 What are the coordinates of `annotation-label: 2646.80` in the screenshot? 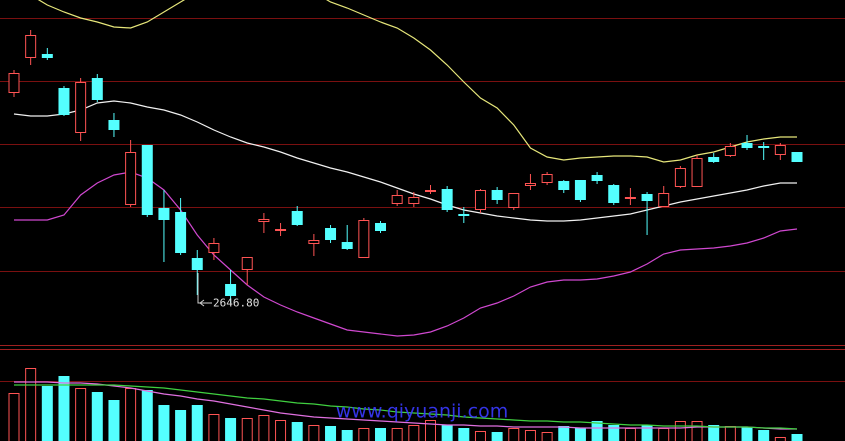 It's located at (236, 303).